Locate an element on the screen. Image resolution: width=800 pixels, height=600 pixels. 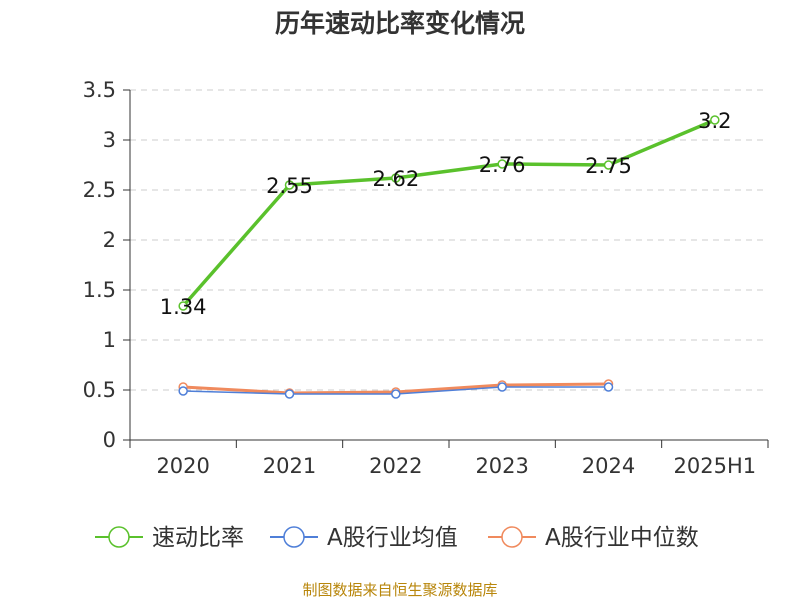
chart-title: 历年速动比率变化情况 is located at coordinates (400, 23).